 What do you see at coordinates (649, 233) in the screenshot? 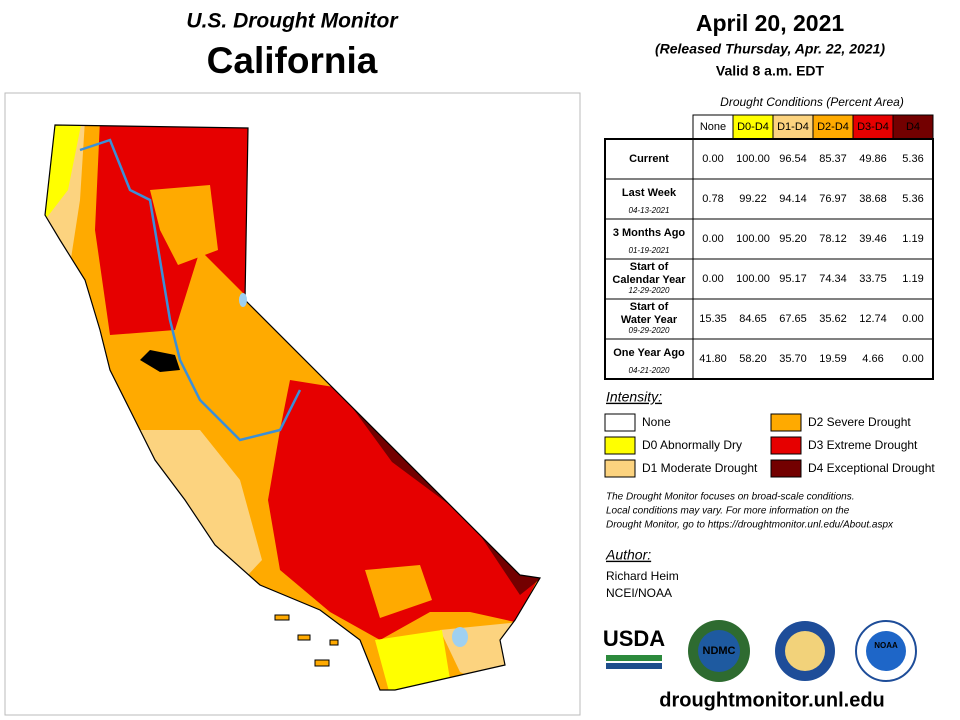
I see `row-label: 3 Months Ago` at bounding box center [649, 233].